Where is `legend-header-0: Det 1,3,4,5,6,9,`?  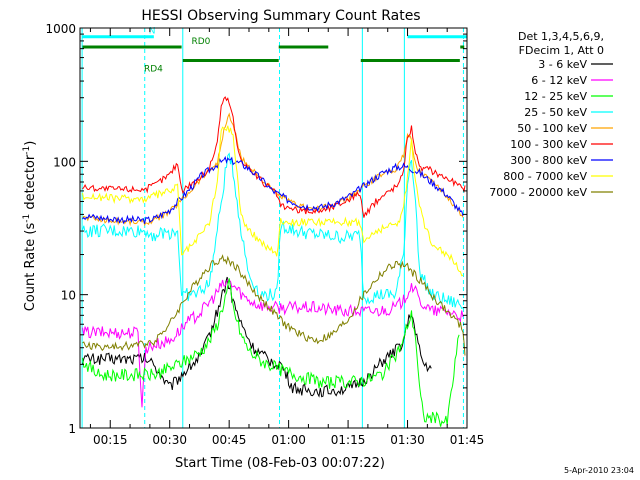 legend-header-0: Det 1,3,4,5,6,9, is located at coordinates (561, 36).